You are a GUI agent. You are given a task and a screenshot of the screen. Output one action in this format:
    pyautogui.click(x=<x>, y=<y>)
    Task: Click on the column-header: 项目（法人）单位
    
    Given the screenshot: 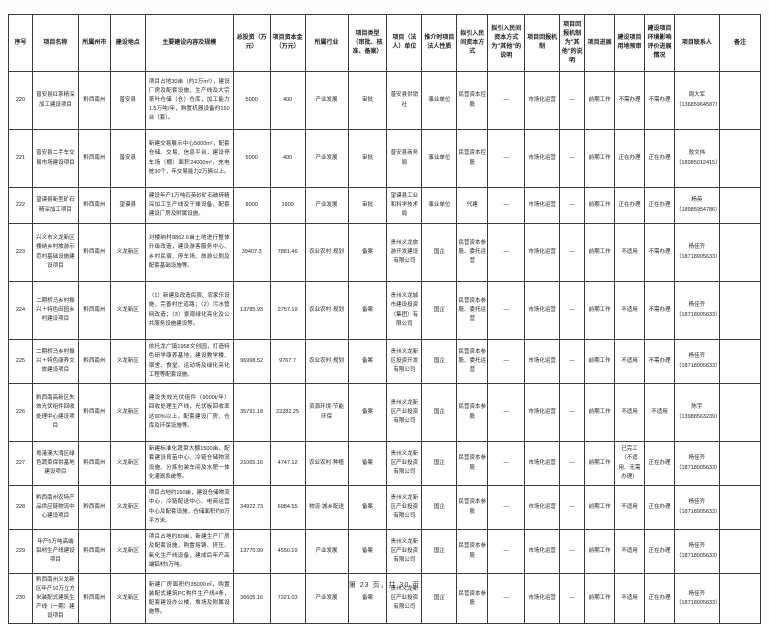 What is the action you would take?
    pyautogui.click(x=404, y=43)
    